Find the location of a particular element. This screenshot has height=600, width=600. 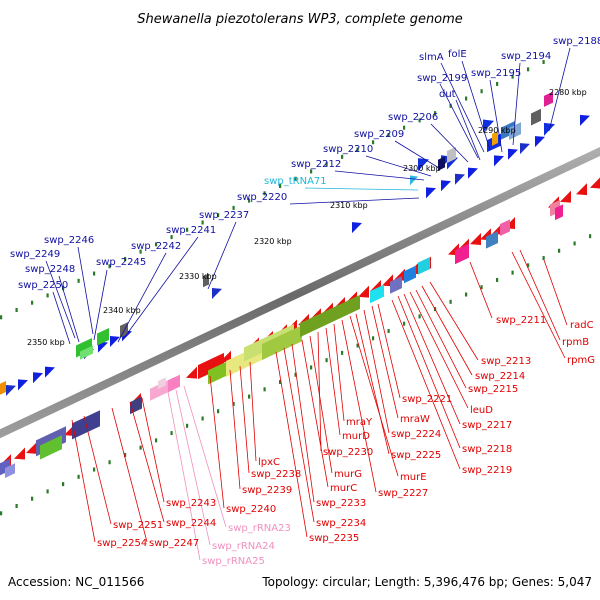

gene-label: swp_2224 is located at coordinates (416, 434).